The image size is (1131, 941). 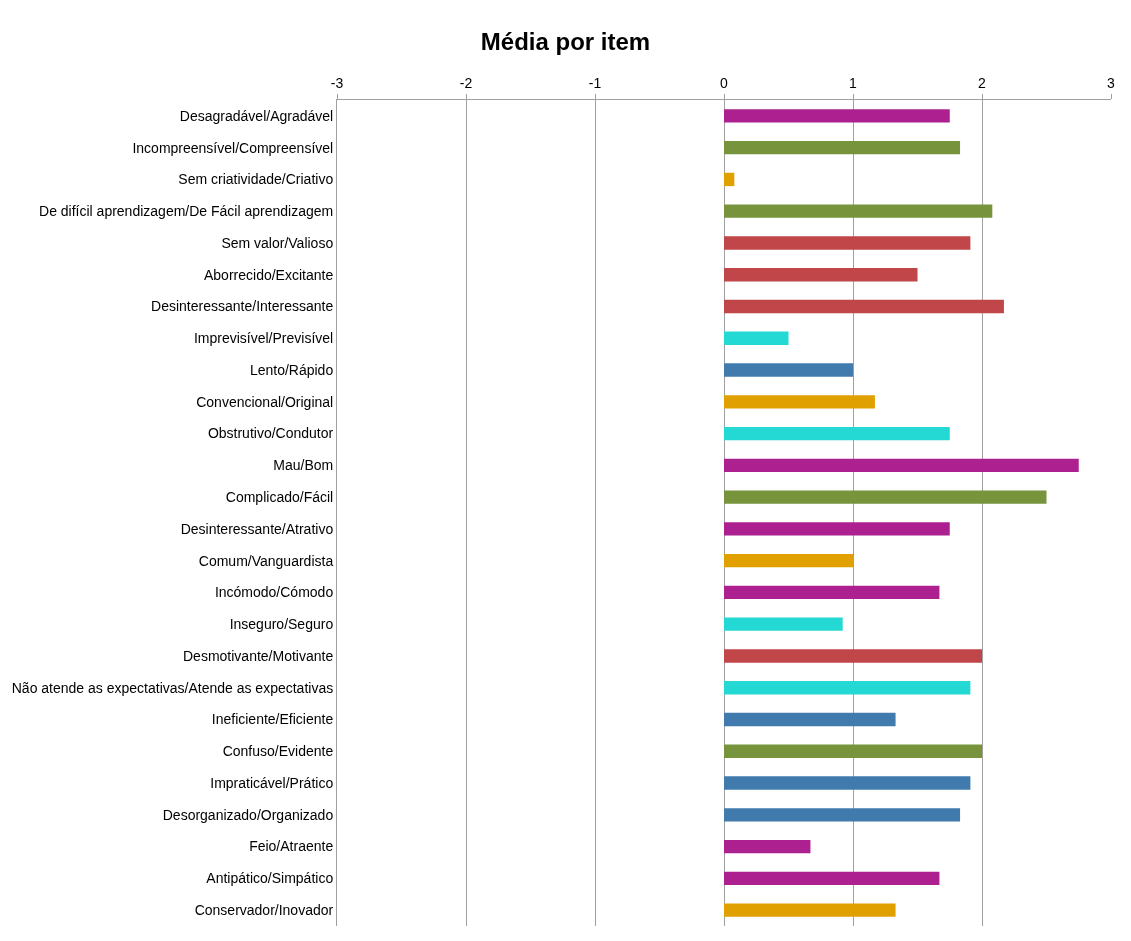 I want to click on y-tick-label: Não atende as expectativas/Atende as expectativas, so click(x=172, y=687).